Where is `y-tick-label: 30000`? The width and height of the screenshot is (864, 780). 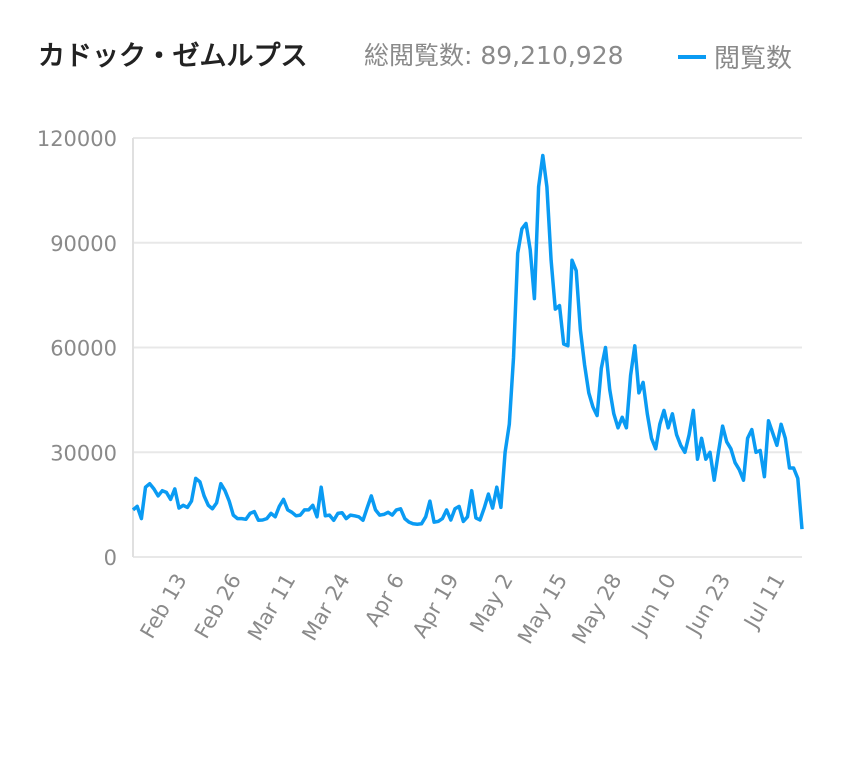
y-tick-label: 30000 is located at coordinates (83, 453).